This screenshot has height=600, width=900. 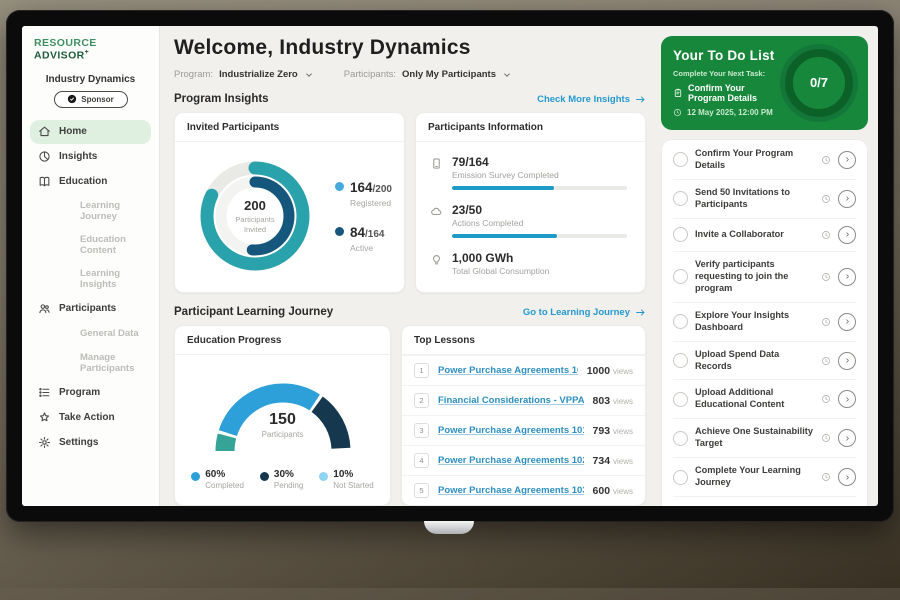 I want to click on todo-task-row: Complete Your Learning Journey, so click(x=764, y=478).